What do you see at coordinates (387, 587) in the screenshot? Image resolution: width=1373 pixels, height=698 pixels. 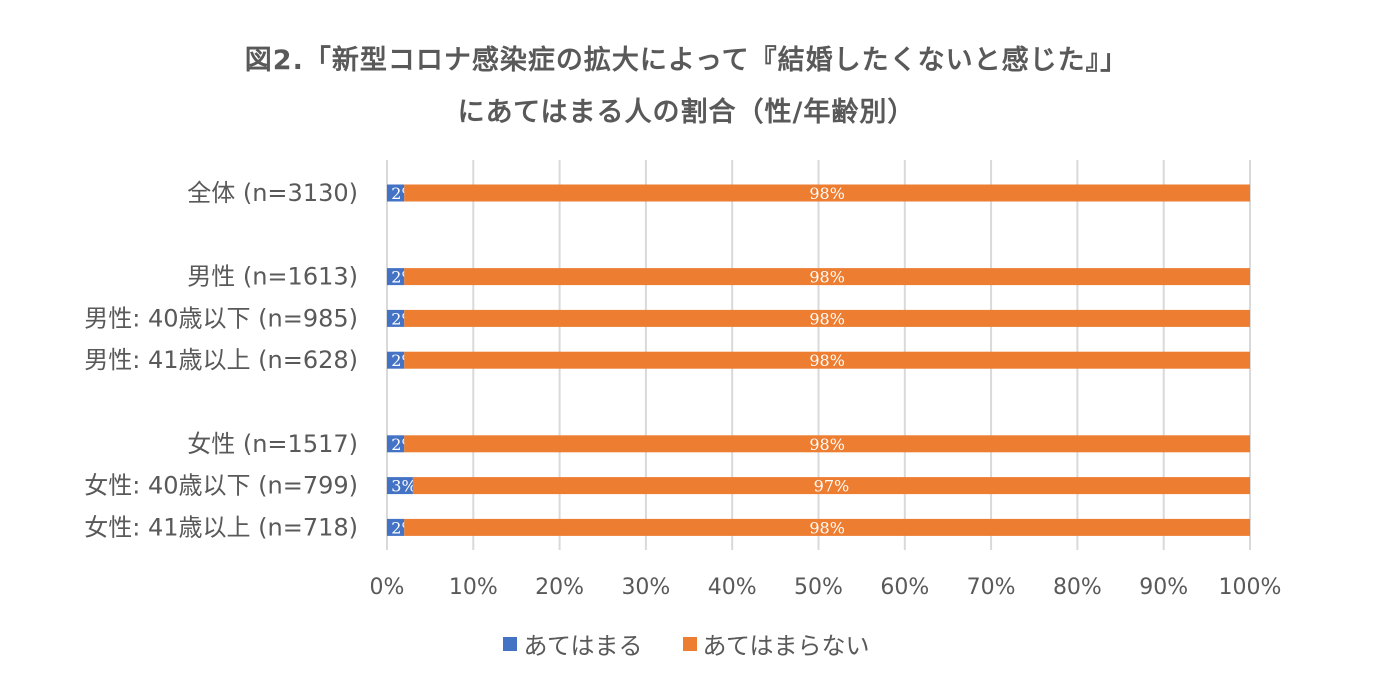 I see `x-tick-label: 0%` at bounding box center [387, 587].